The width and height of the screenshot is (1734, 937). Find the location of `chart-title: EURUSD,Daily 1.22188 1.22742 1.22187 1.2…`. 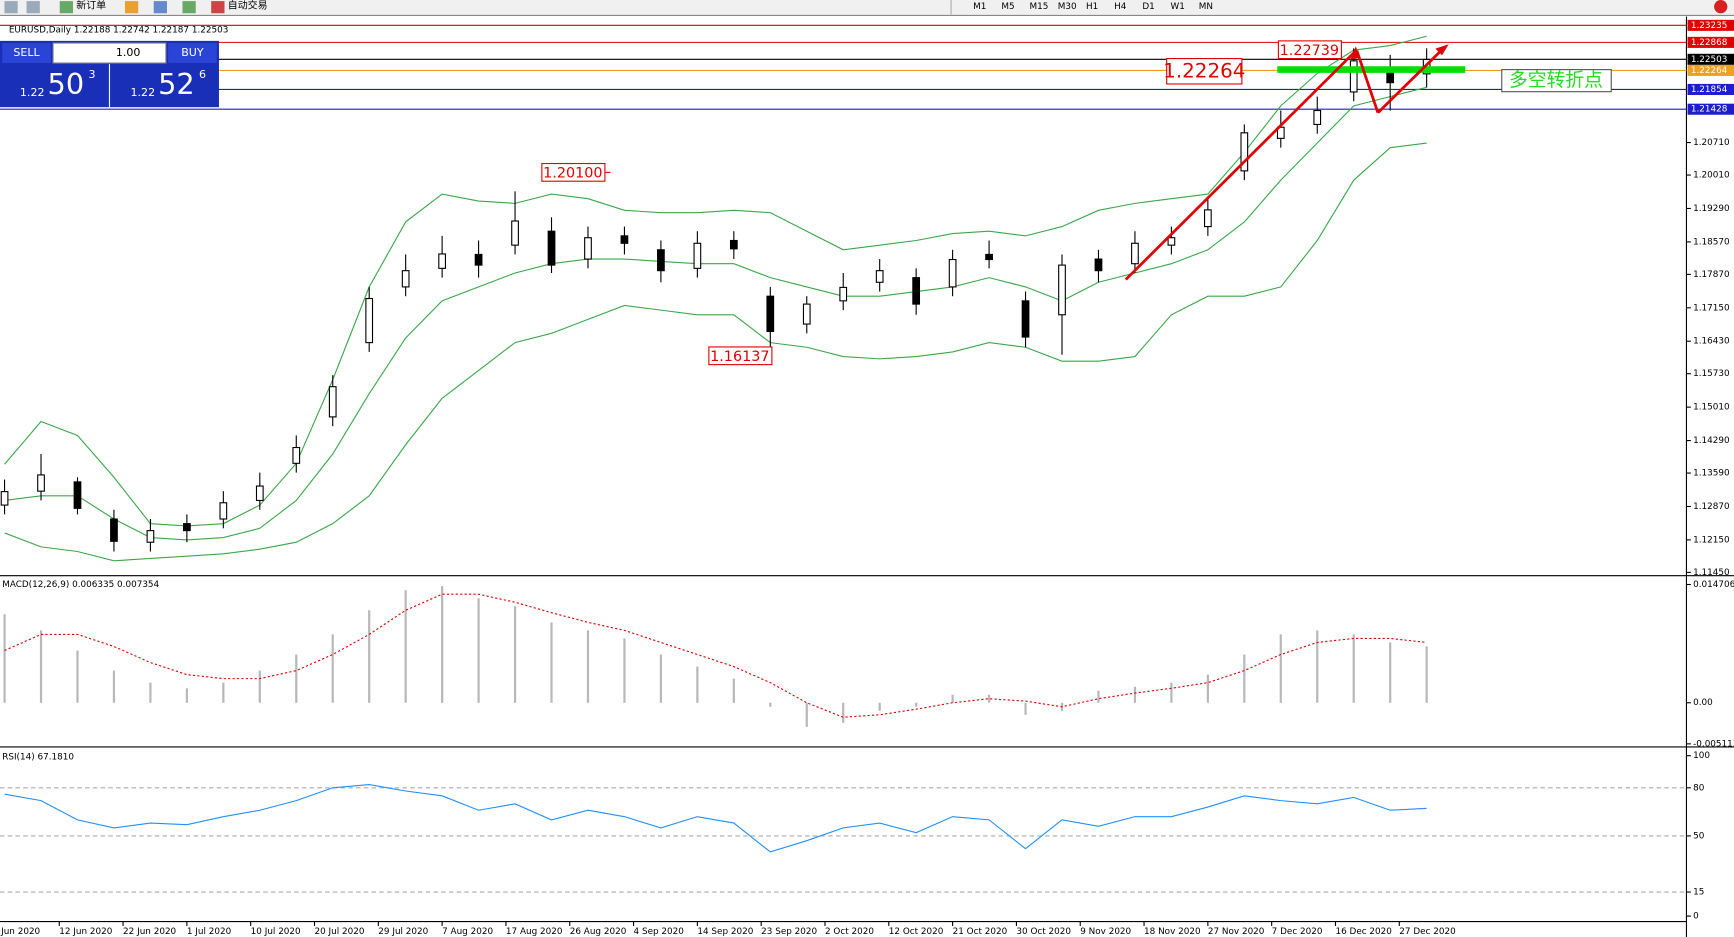

chart-title: EURUSD,Daily 1.22188 1.22742 1.22187 1.2… is located at coordinates (119, 30).